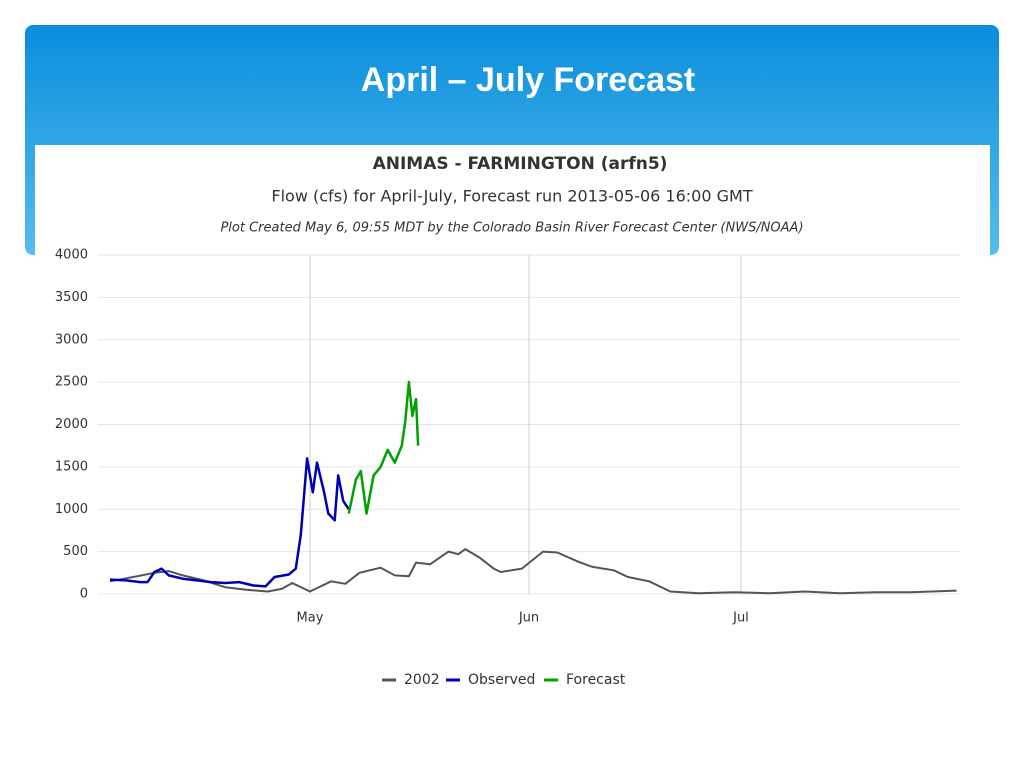 Image resolution: width=1024 pixels, height=768 pixels. I want to click on legend-label: Observed, so click(501, 680).